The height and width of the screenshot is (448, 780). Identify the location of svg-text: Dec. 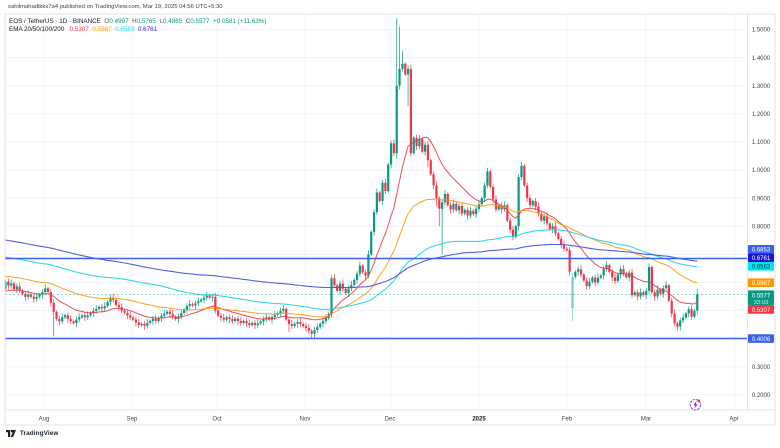
(390, 420).